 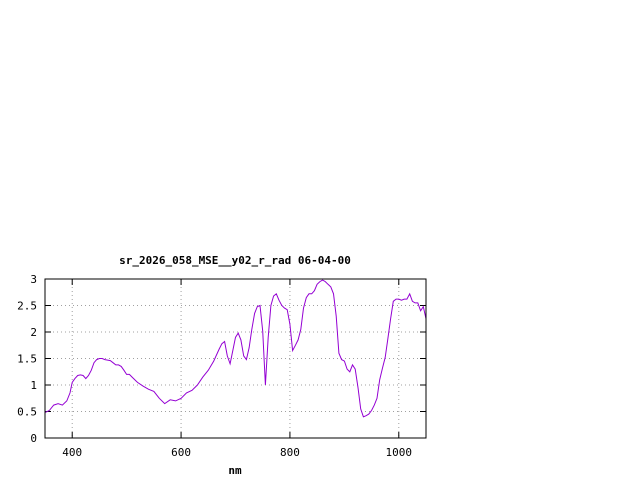 What do you see at coordinates (27, 306) in the screenshot?
I see `y-tick-label: 2.5` at bounding box center [27, 306].